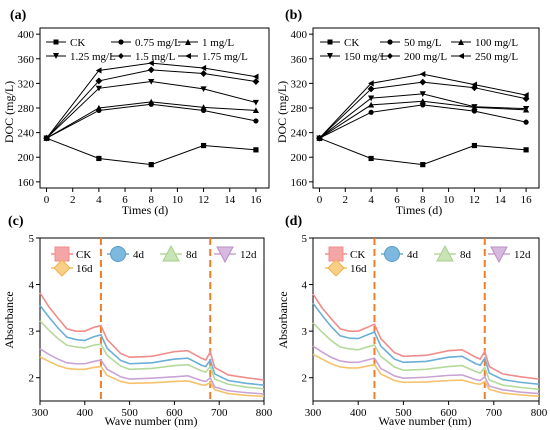 Image resolution: width=550 pixels, height=430 pixels. I want to click on y-tick-label: 4, so click(32, 286).